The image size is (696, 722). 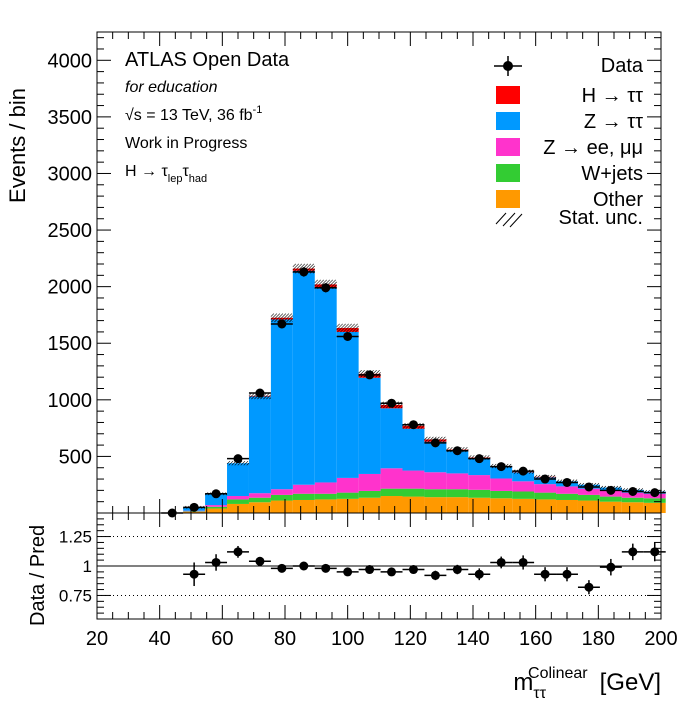 I want to click on bar-z-ee--6, so click(x=303, y=489).